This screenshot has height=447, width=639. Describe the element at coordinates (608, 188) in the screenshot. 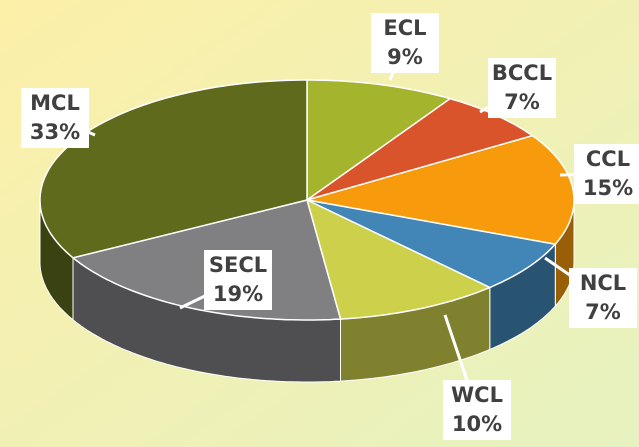

I see `value-label: 15%` at that location.